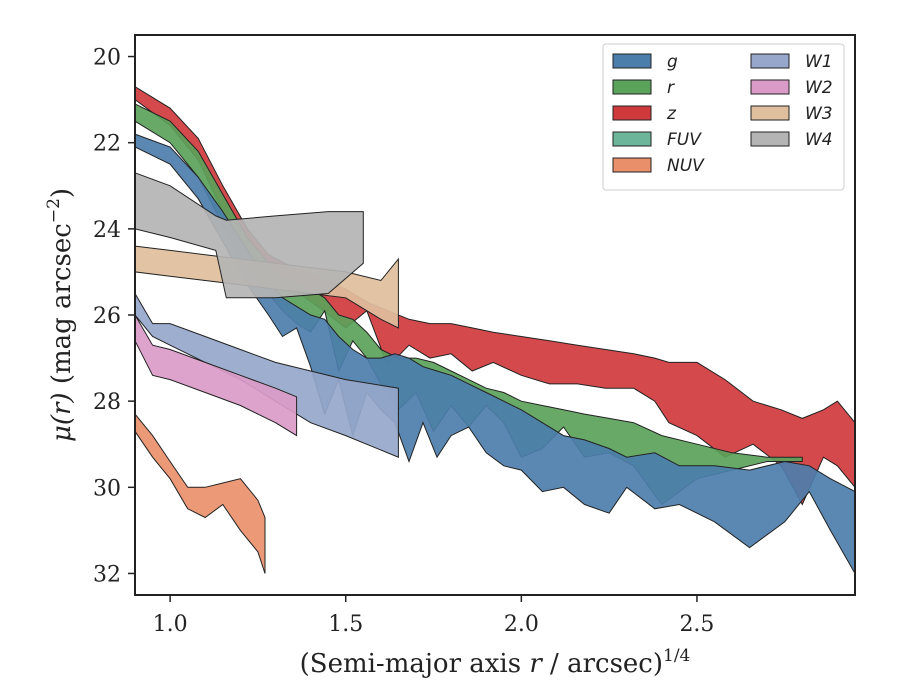 The image size is (900, 700). Describe the element at coordinates (684, 140) in the screenshot. I see `legend-label-fuv: FUV` at that location.